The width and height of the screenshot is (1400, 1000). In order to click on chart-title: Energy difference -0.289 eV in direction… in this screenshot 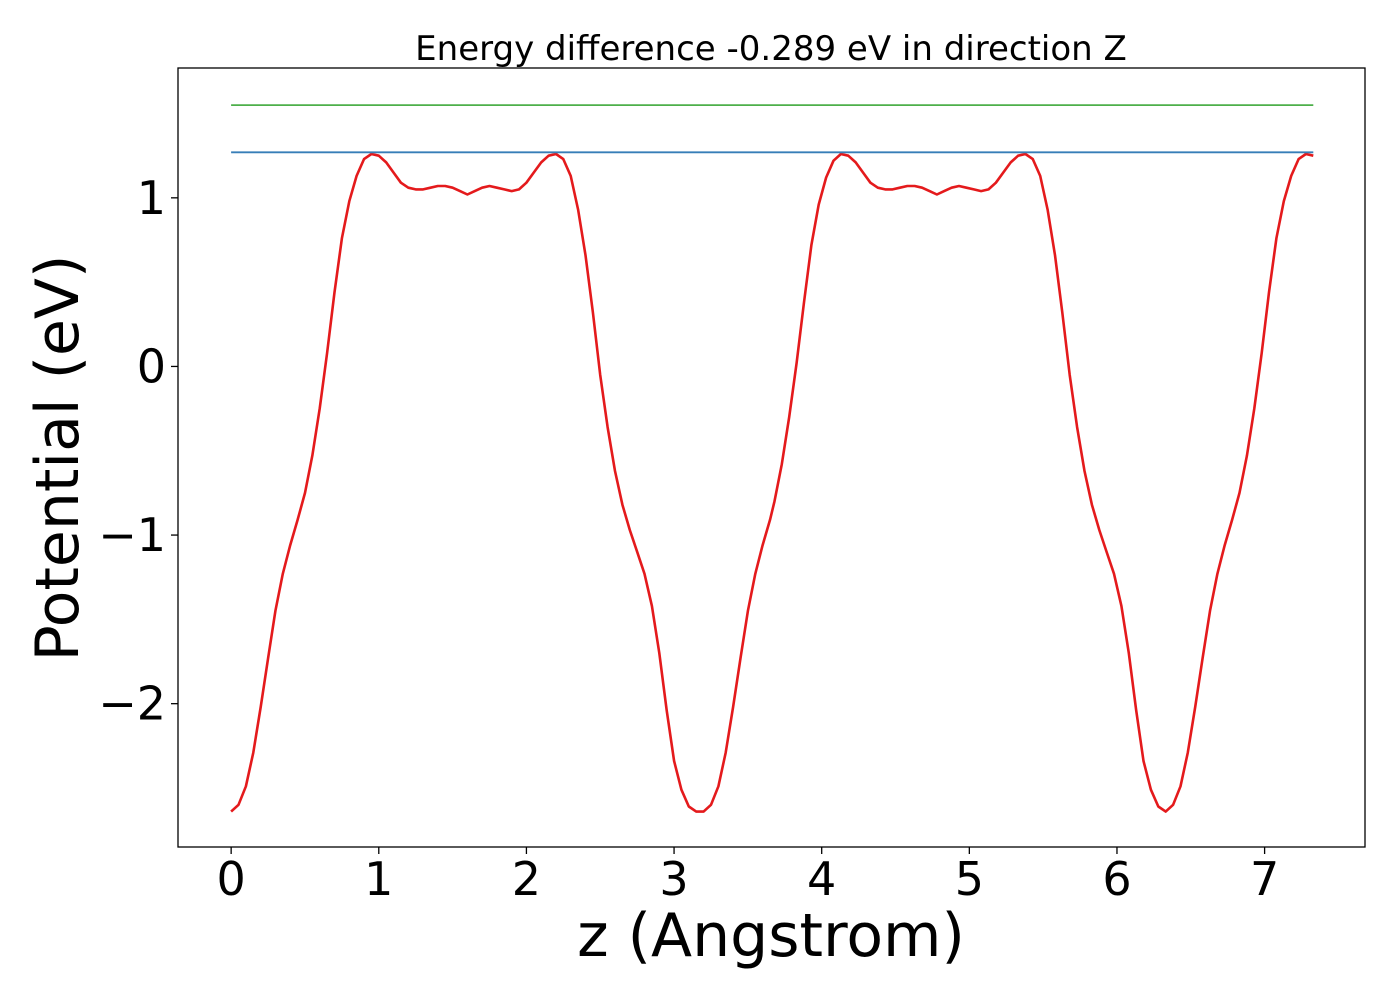, I will do `click(771, 49)`.